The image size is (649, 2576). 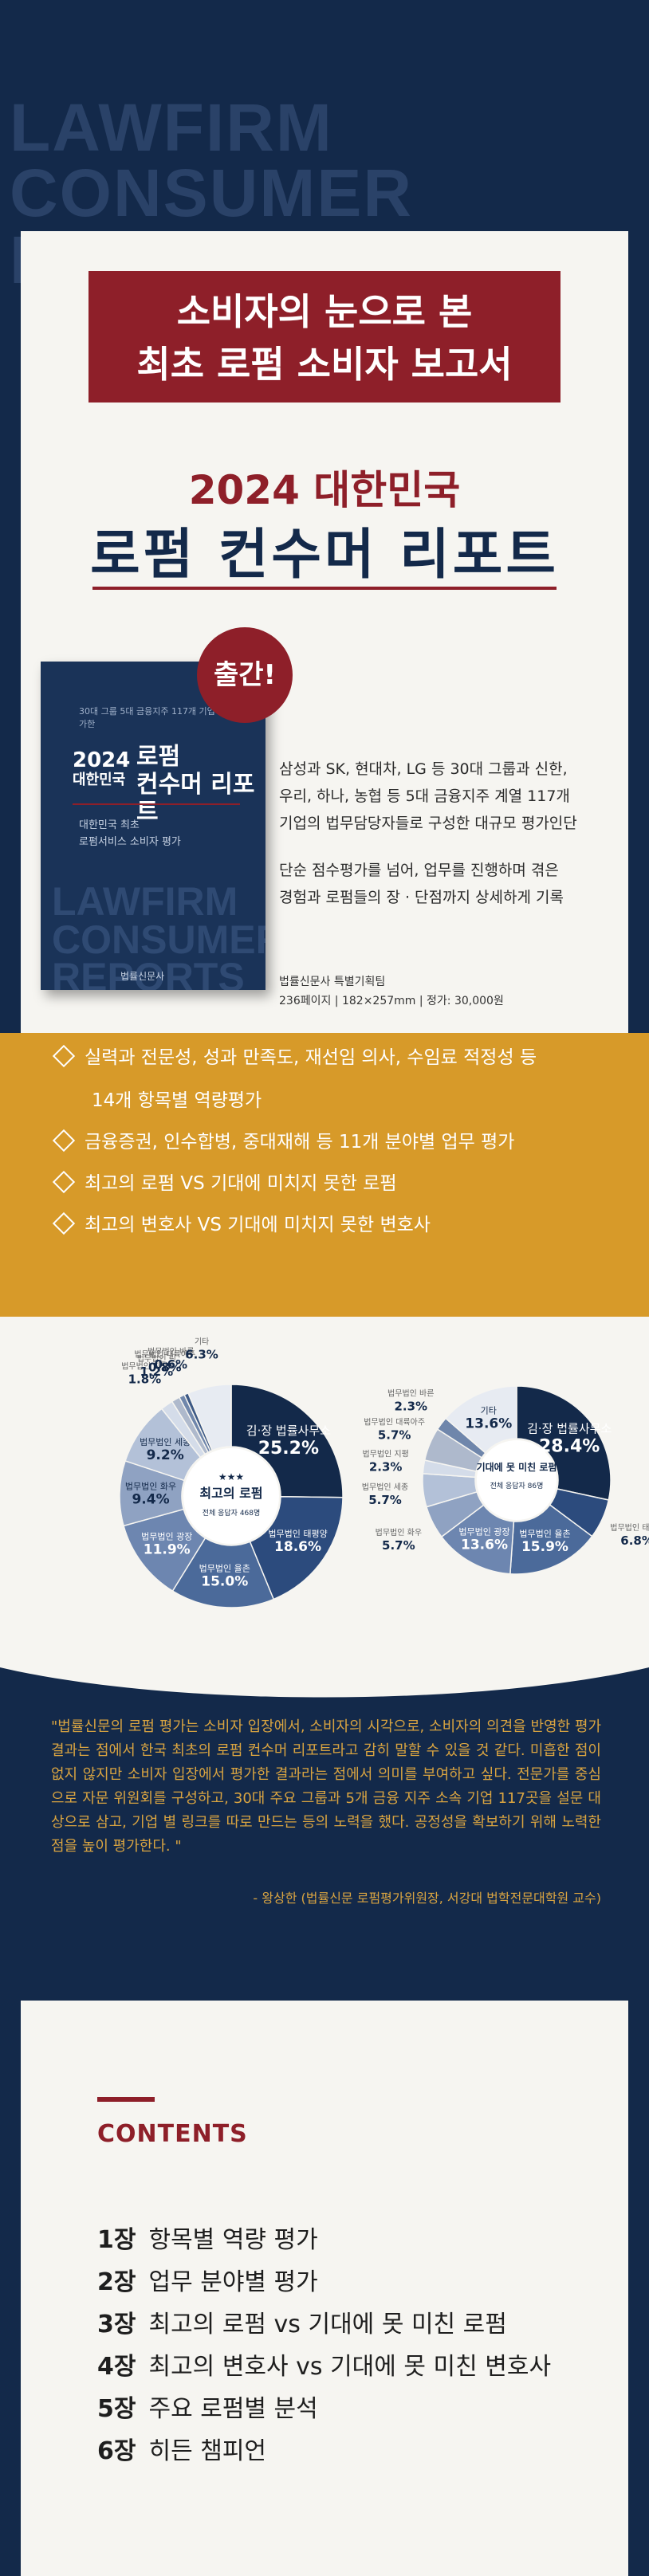 I want to click on intro-p1-line: 우리, 하나, 농협 등 5대 금융지주 계열 117개, so click(x=424, y=796).